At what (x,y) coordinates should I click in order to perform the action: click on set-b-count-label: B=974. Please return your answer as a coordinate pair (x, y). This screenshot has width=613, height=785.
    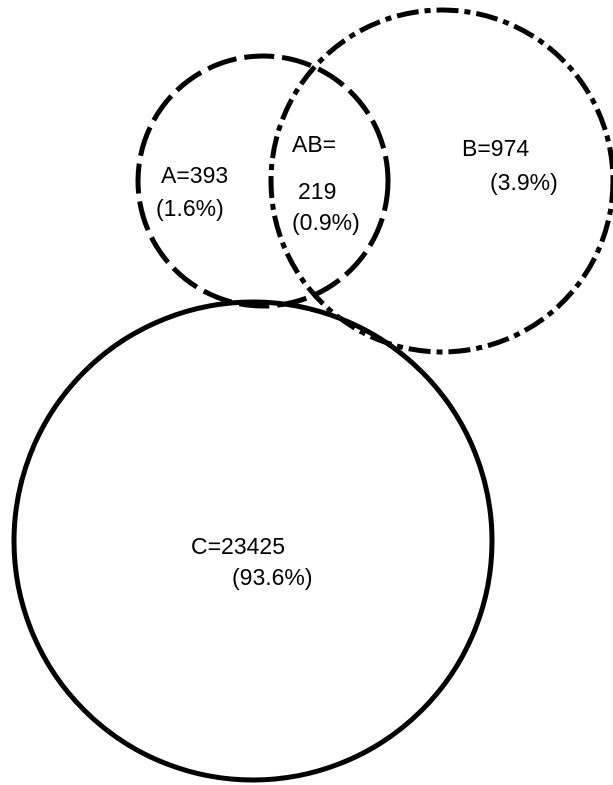
    Looking at the image, I should click on (496, 148).